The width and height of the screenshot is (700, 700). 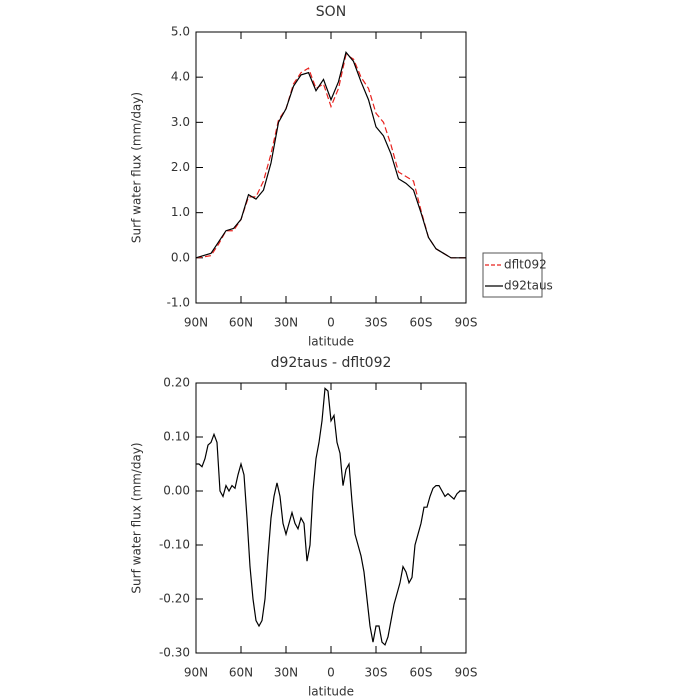 I want to click on y-tick-label: 1.0, so click(x=180, y=212).